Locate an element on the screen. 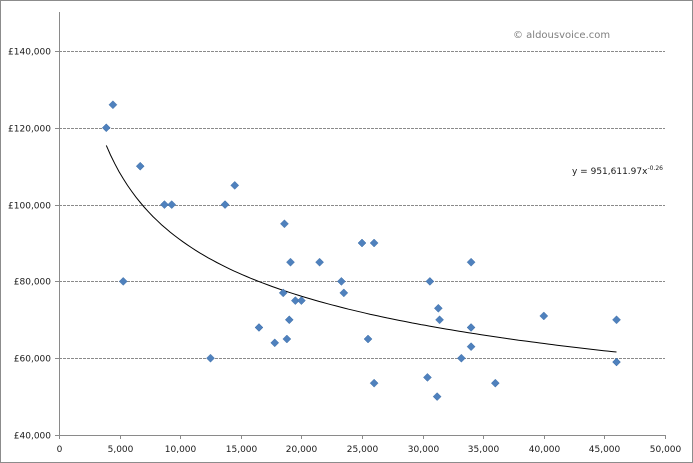  y-tick-label: £100,000 is located at coordinates (29, 207).